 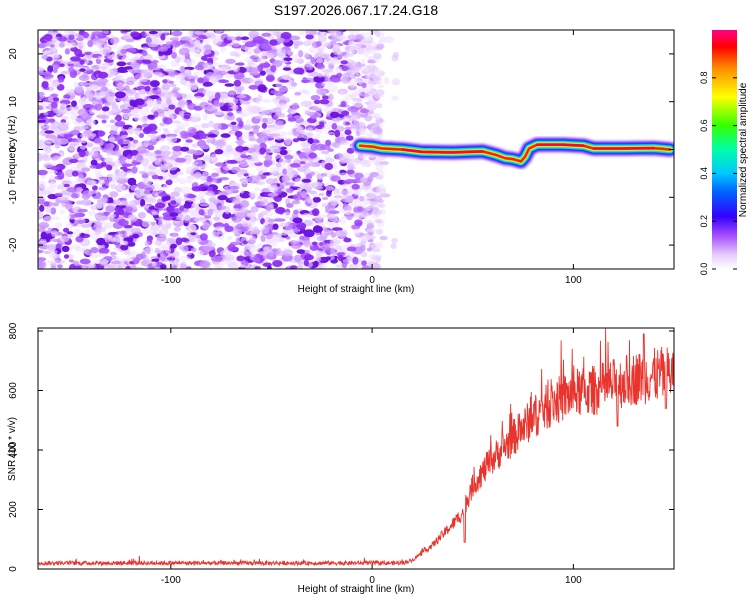 I want to click on spectrogram-signal-ridge, so click(x=513, y=153).